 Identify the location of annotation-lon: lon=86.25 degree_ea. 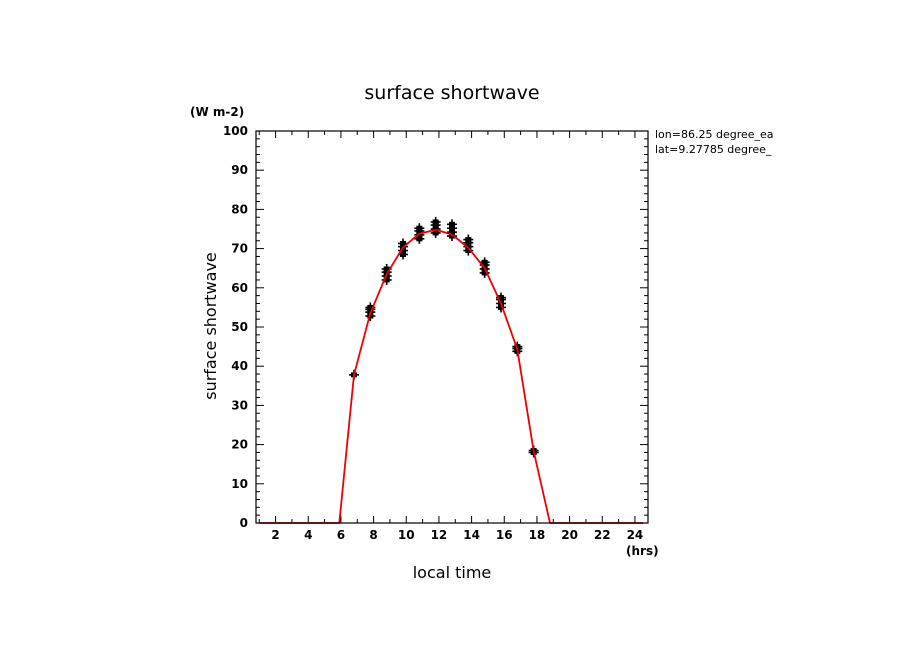
(714, 134).